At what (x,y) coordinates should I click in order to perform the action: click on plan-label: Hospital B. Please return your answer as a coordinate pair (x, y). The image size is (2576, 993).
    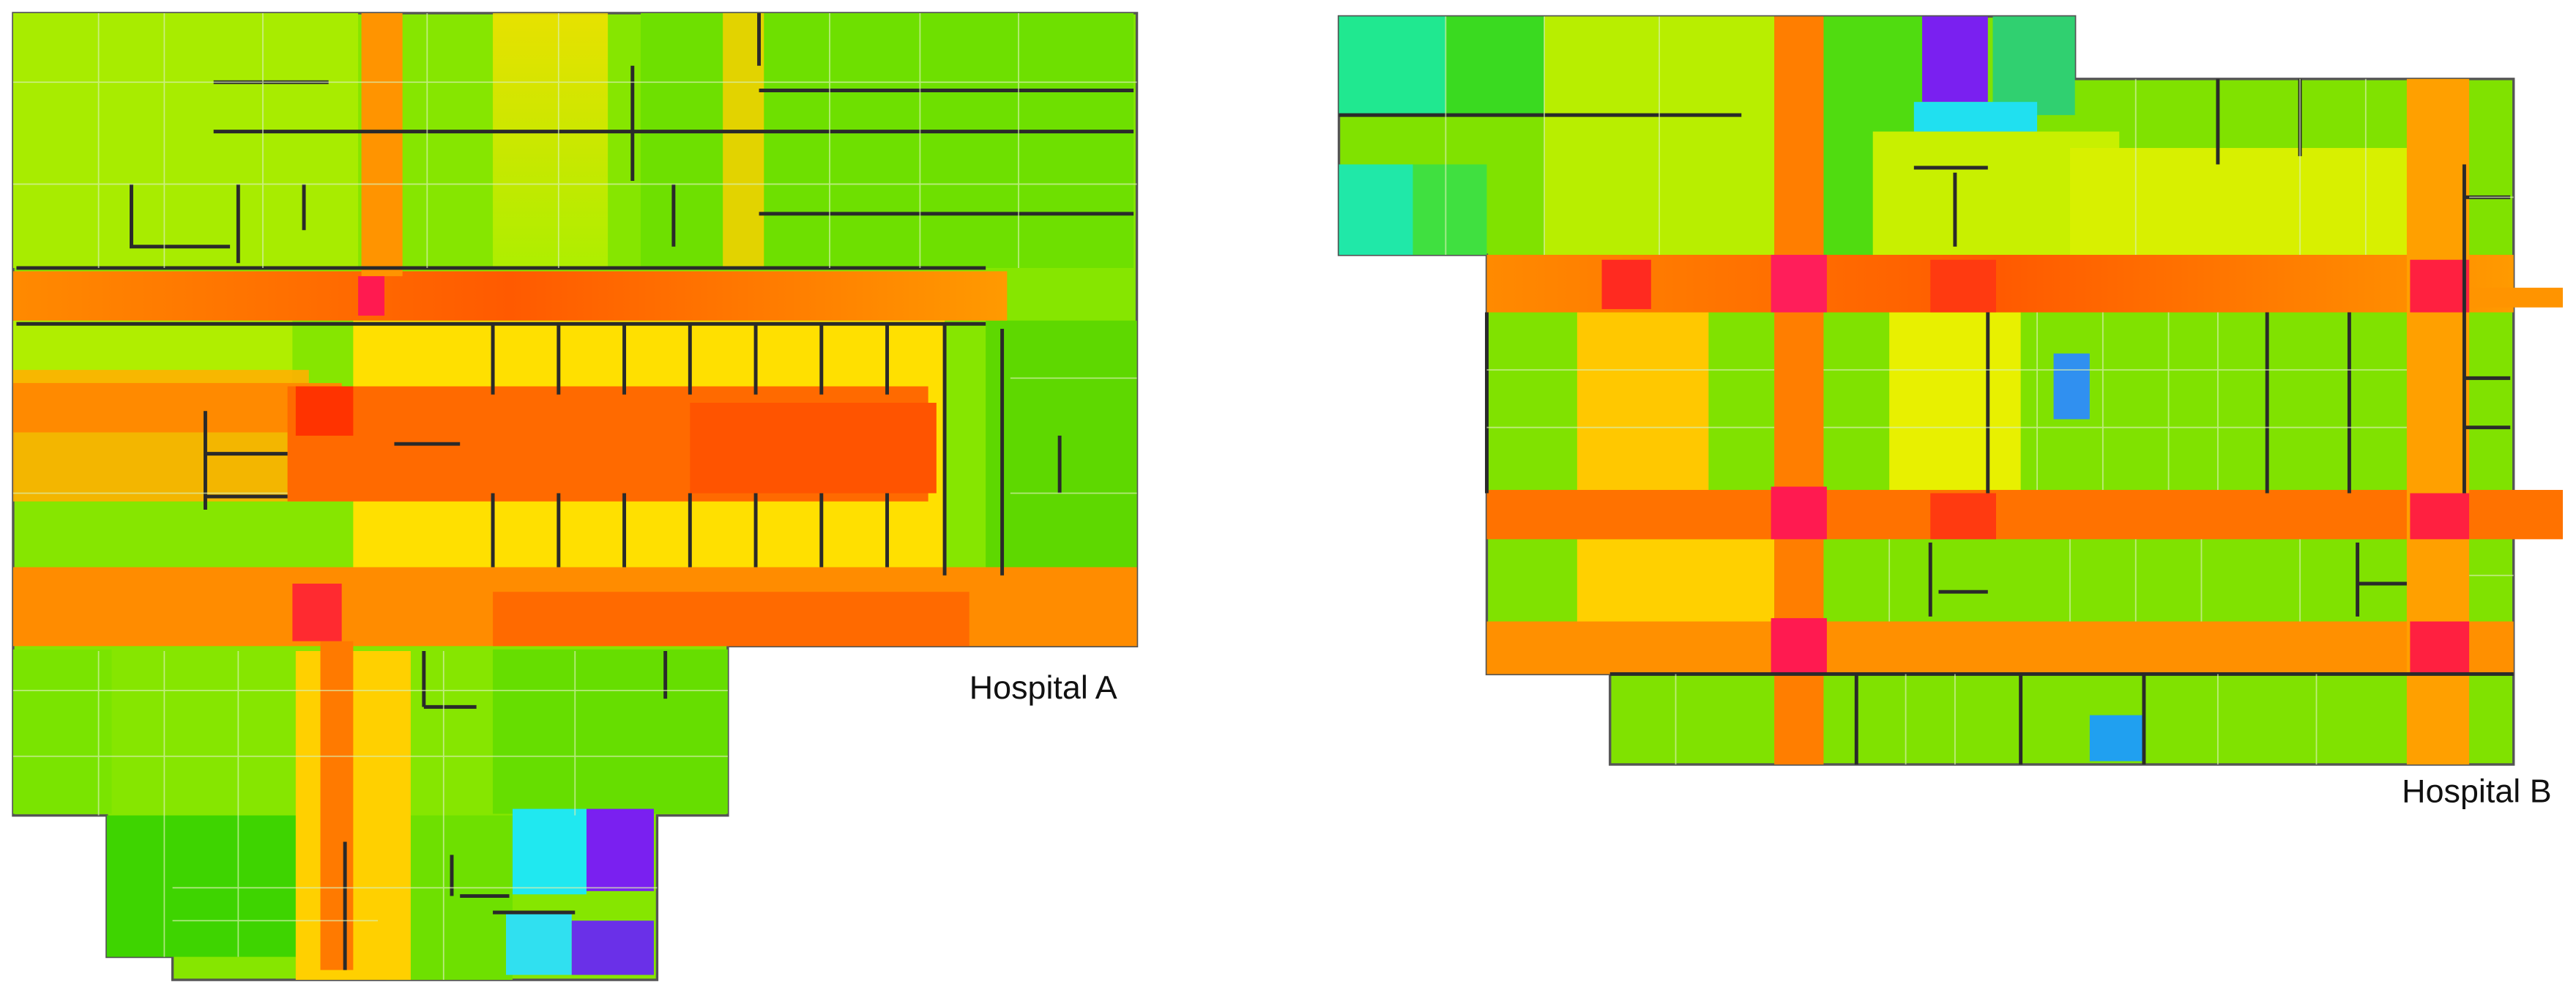
    Looking at the image, I should click on (2476, 791).